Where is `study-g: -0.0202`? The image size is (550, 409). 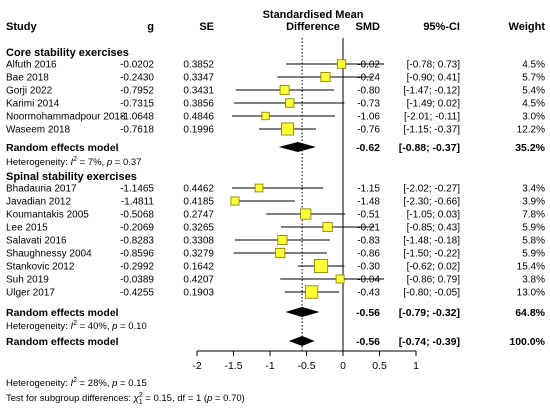 study-g: -0.0202 is located at coordinates (137, 65).